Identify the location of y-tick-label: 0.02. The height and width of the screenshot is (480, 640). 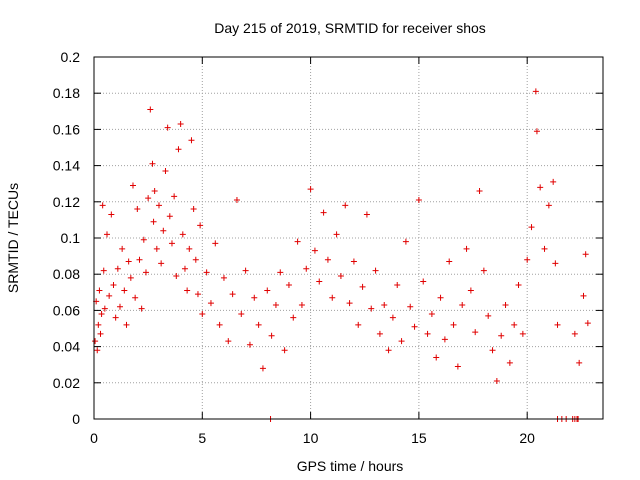
(66, 383).